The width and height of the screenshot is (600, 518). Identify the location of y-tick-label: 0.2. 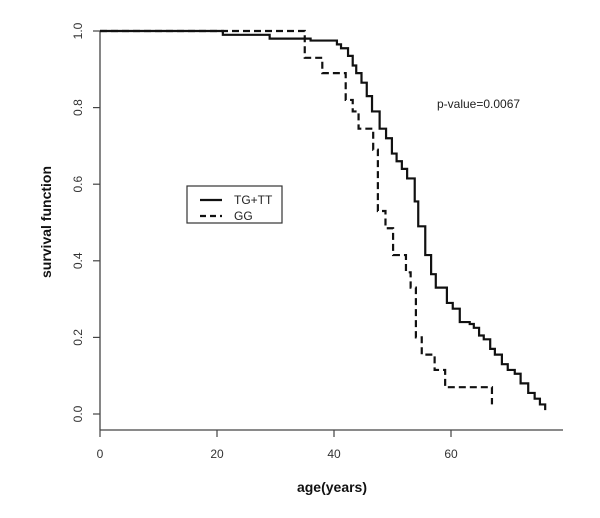
(78, 337).